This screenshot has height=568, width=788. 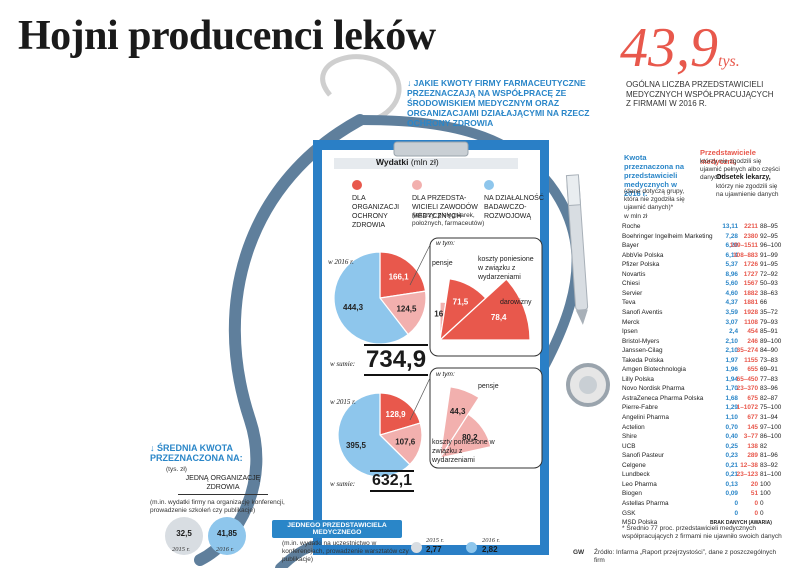 I want to click on breakdown-2016-label-pensje: pensje, so click(x=442, y=263).